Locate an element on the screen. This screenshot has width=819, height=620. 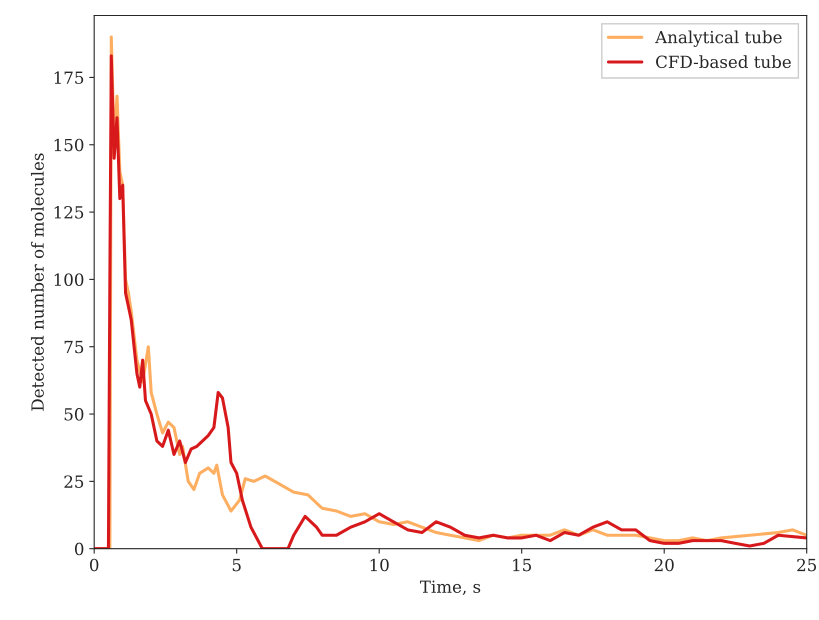
y-tick-label: 100 is located at coordinates (69, 279).